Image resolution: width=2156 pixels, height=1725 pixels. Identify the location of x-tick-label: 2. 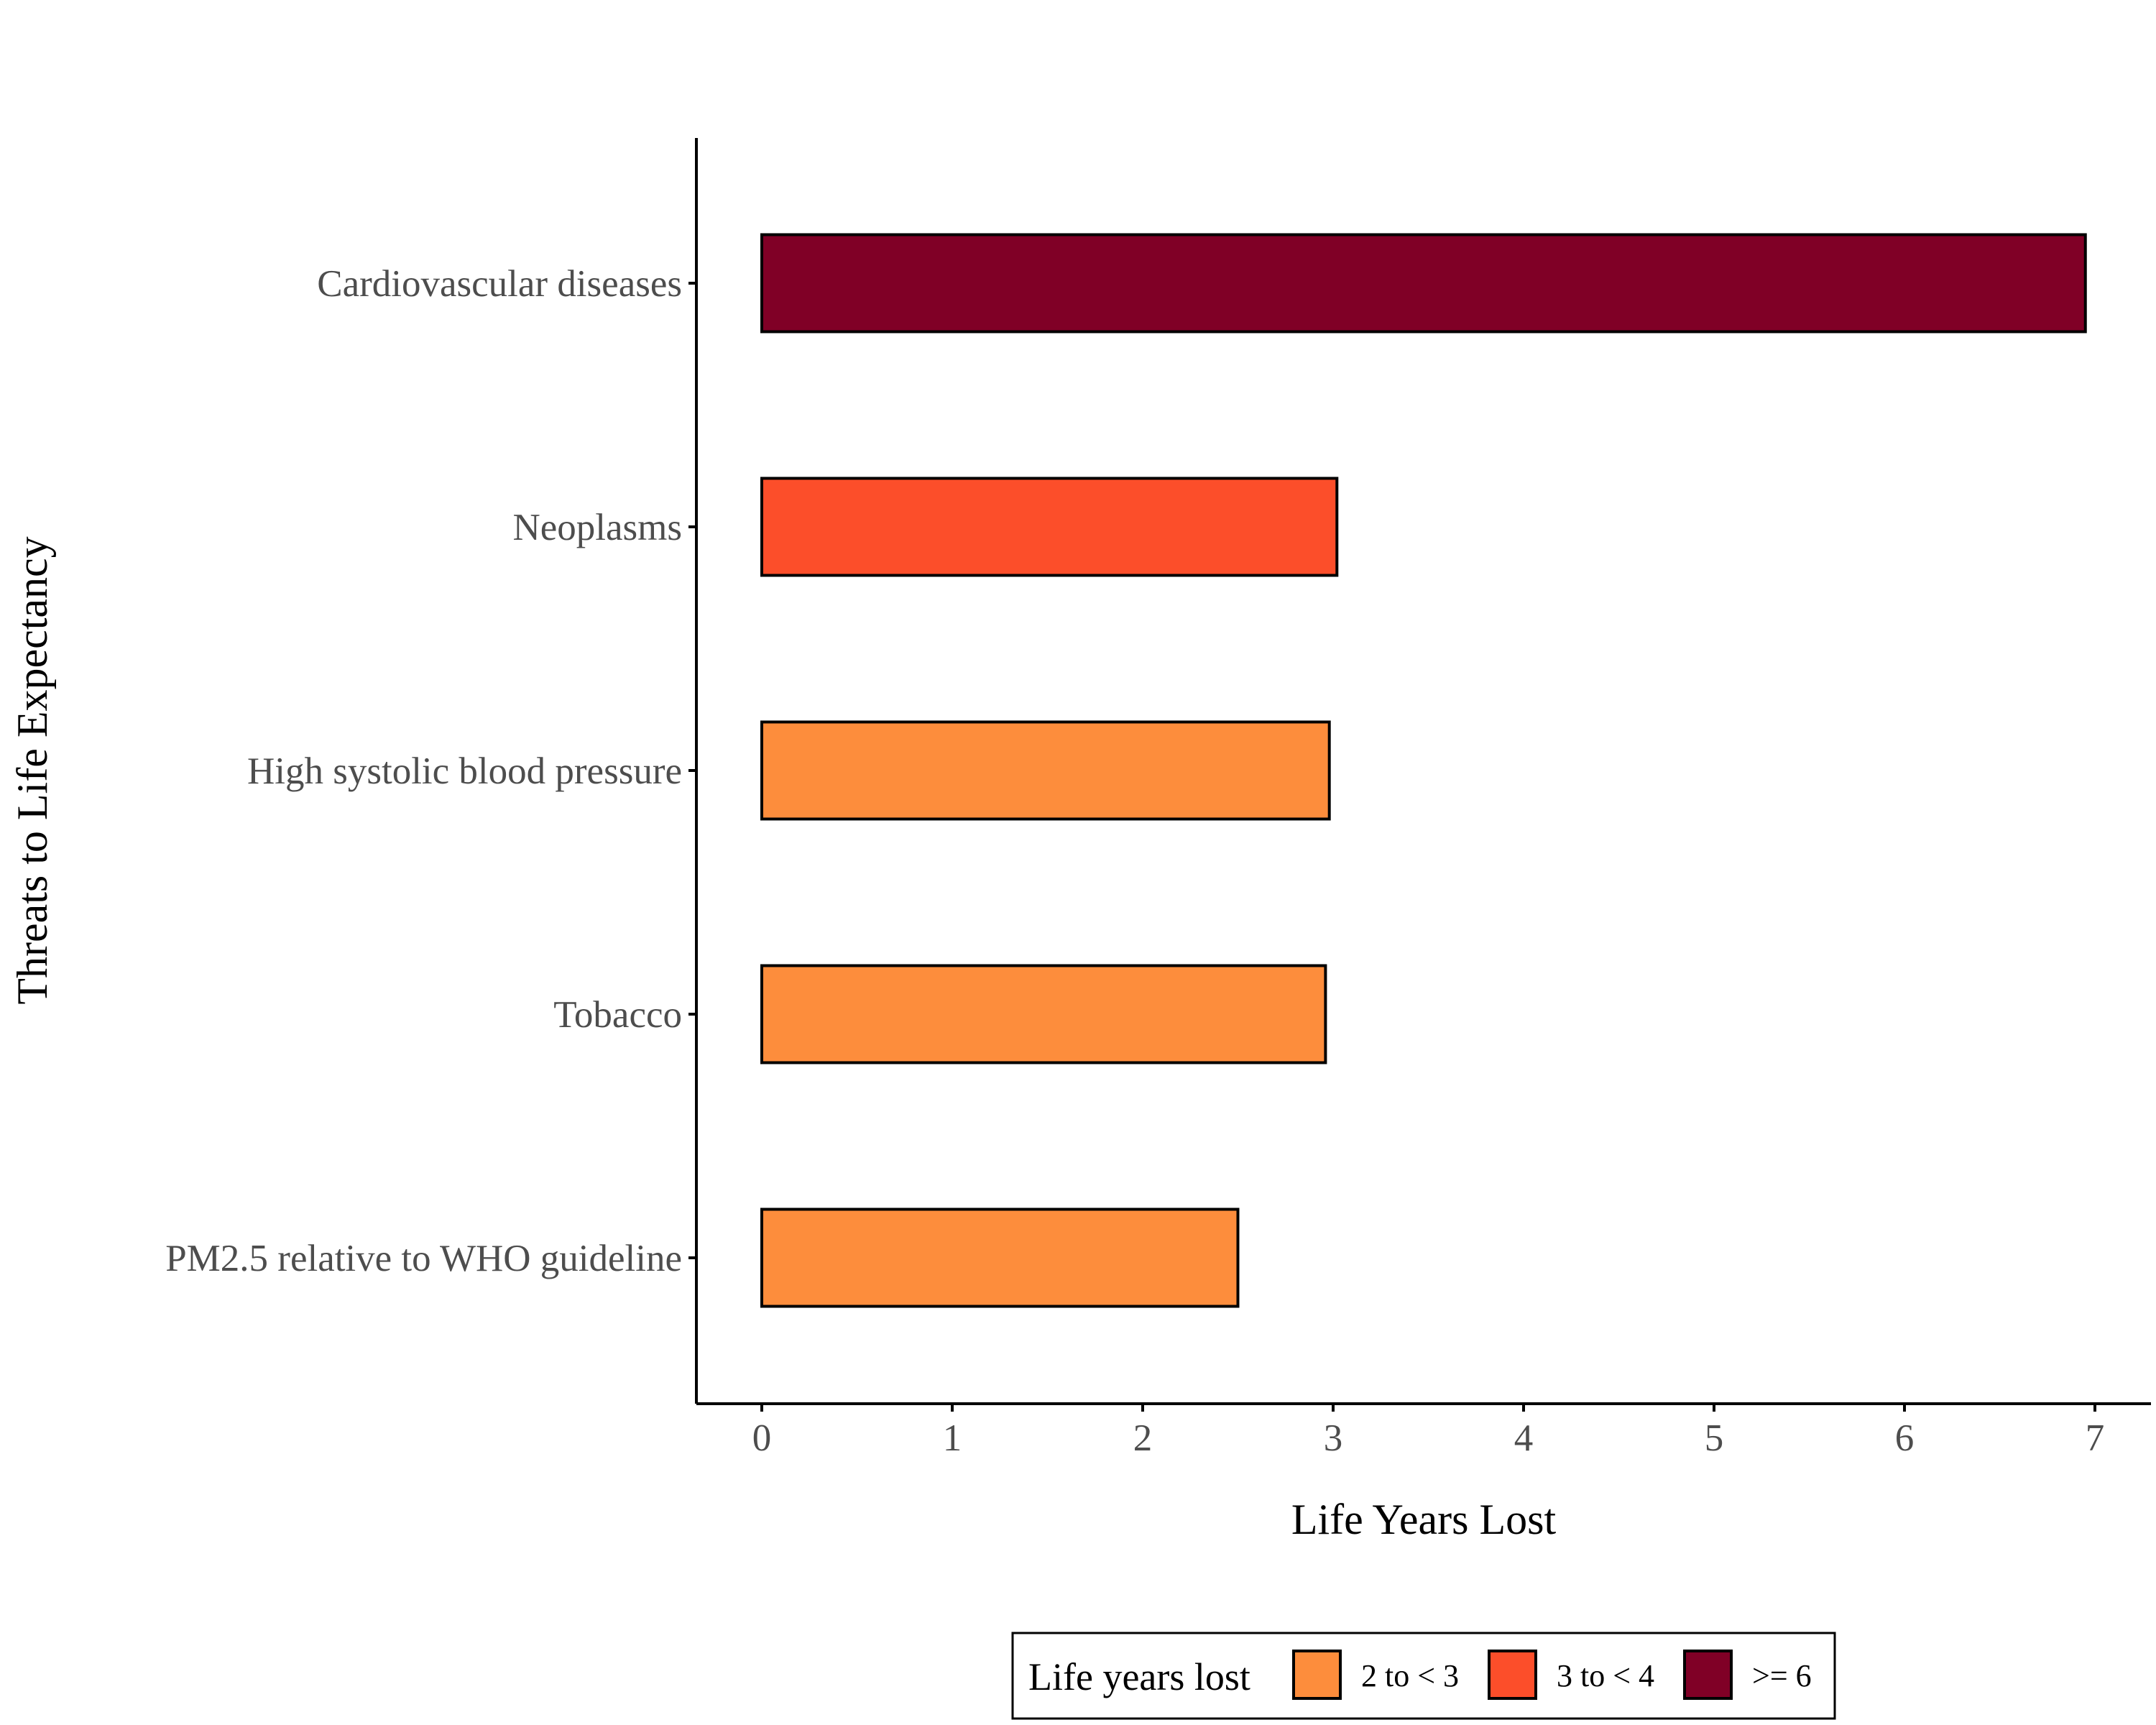
(1143, 1438).